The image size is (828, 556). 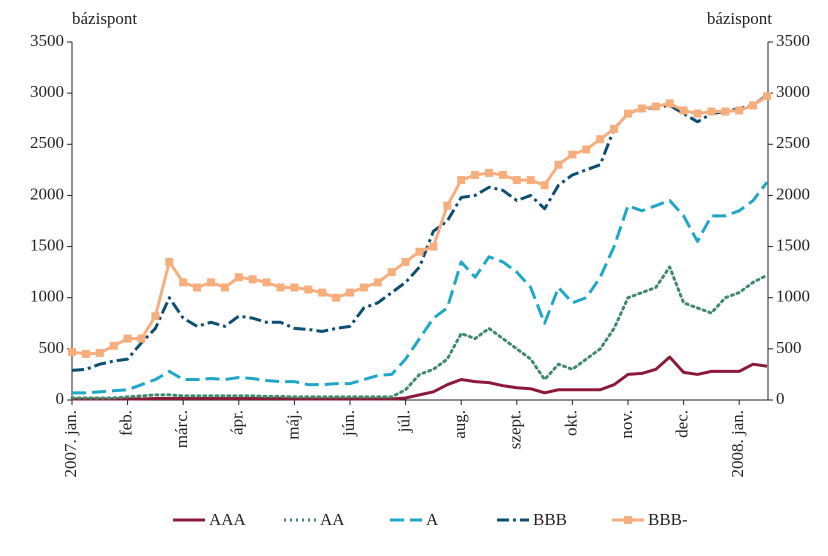 What do you see at coordinates (47, 193) in the screenshot?
I see `y-tick-label: 2000` at bounding box center [47, 193].